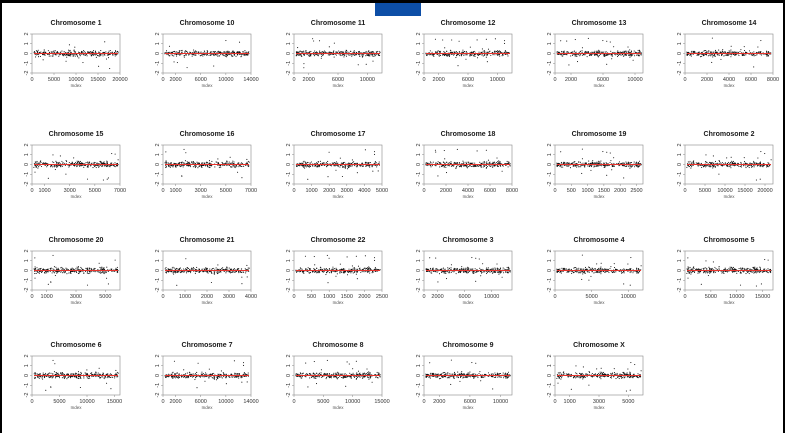 This screenshot has height=433, width=785. What do you see at coordinates (423, 191) in the screenshot?
I see `x-tick-label: 0` at bounding box center [423, 191].